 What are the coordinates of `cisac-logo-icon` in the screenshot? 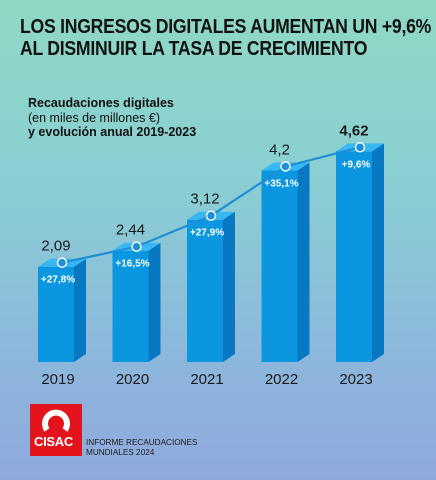 It's located at (56, 430).